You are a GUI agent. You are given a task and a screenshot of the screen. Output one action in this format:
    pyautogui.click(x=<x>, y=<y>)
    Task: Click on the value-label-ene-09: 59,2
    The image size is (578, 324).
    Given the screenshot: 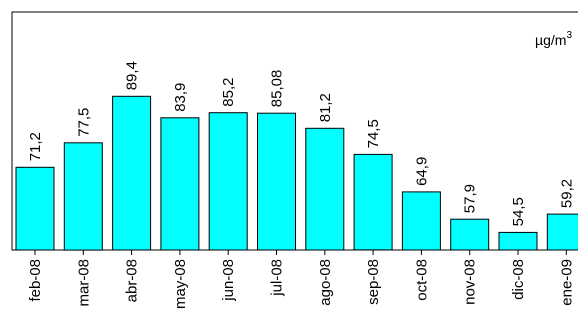 What is the action you would take?
    pyautogui.click(x=566, y=193)
    